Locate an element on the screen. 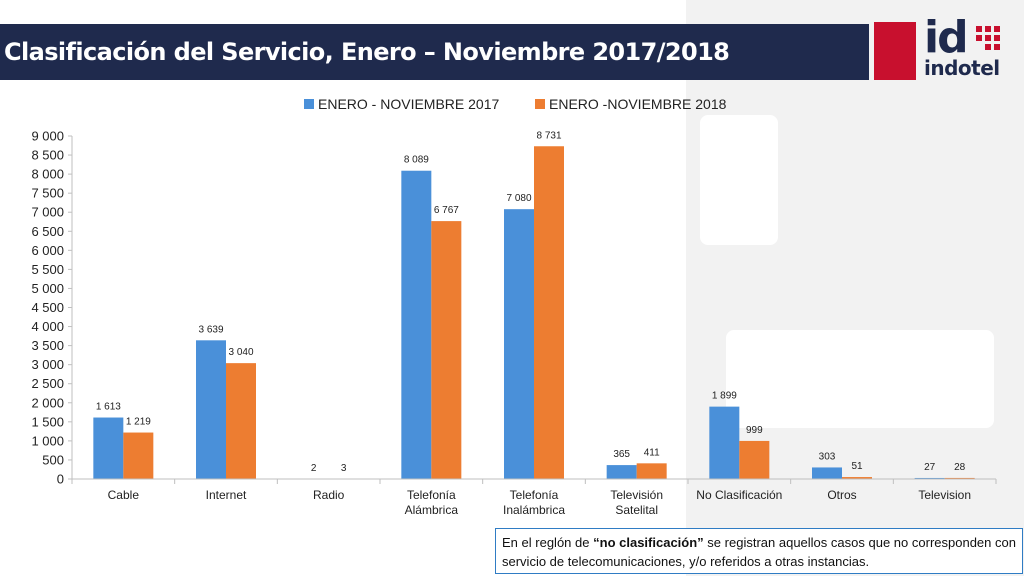  data-label: 51 is located at coordinates (857, 466).